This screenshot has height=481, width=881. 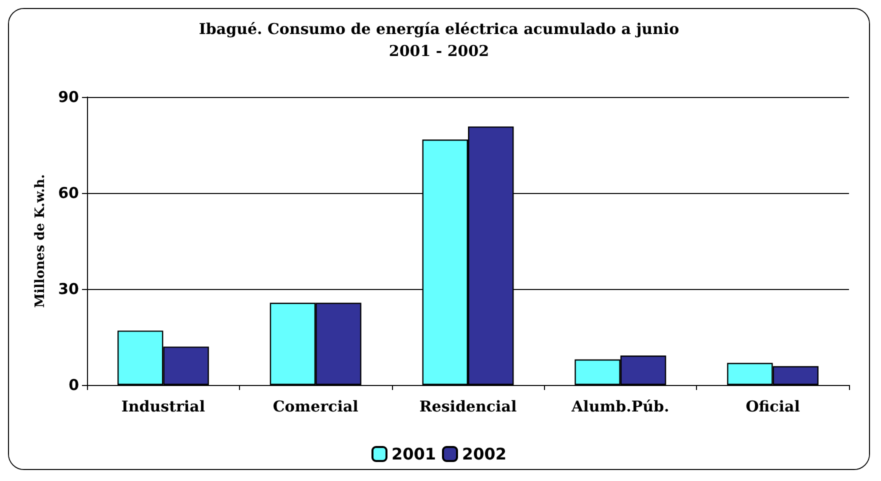 What do you see at coordinates (73, 385) in the screenshot?
I see `y-tick-label: 0` at bounding box center [73, 385].